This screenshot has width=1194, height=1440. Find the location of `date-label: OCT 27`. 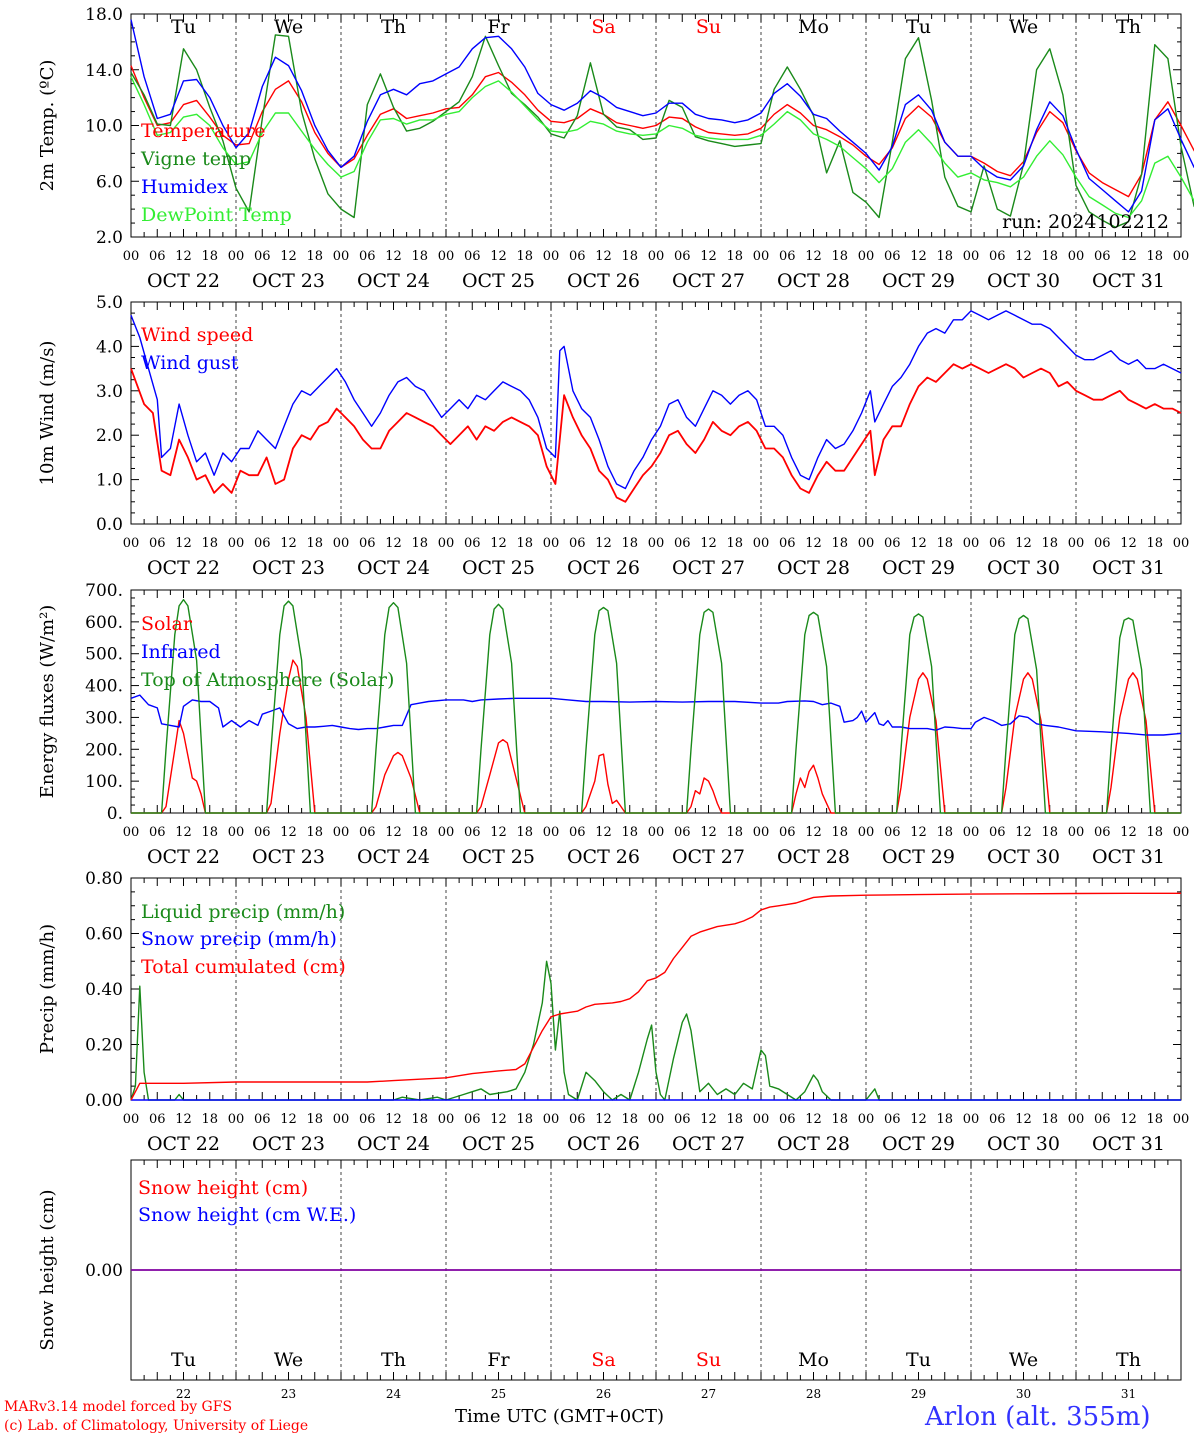

date-label: OCT 27 is located at coordinates (708, 857).